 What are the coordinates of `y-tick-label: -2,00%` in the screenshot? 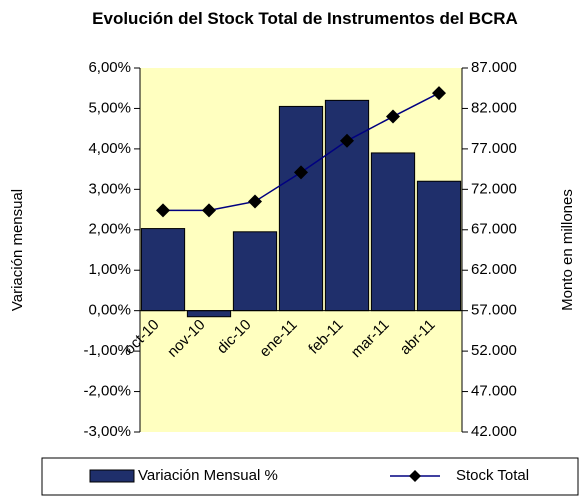 It's located at (107, 391).